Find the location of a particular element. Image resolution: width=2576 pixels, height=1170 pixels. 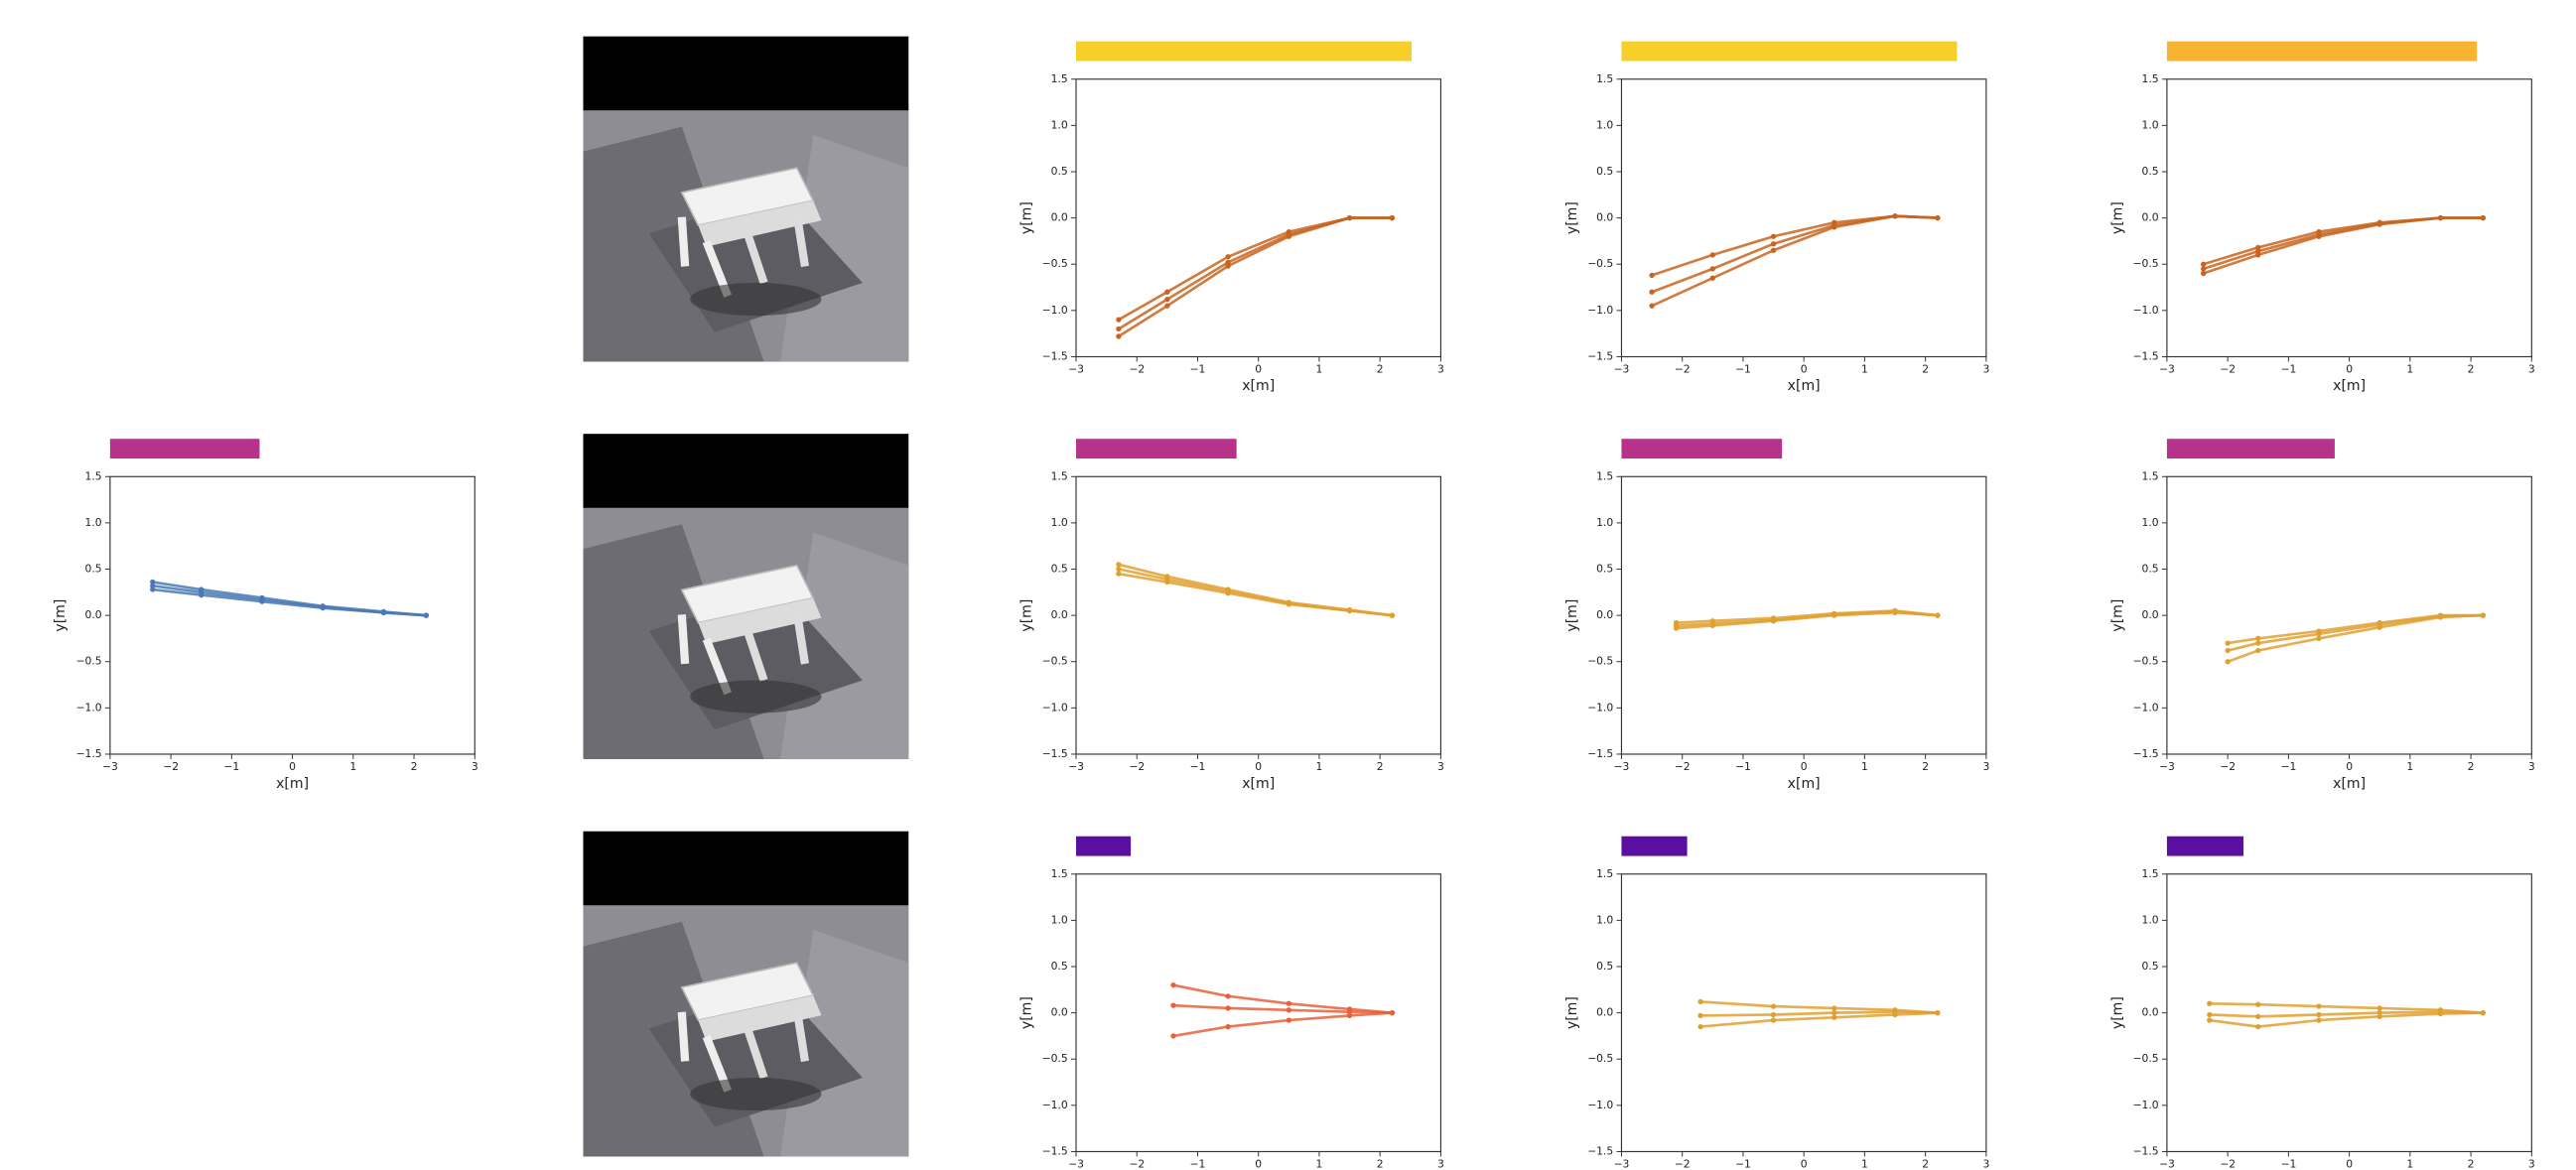

trajectory is located at coordinates (2343, 245).